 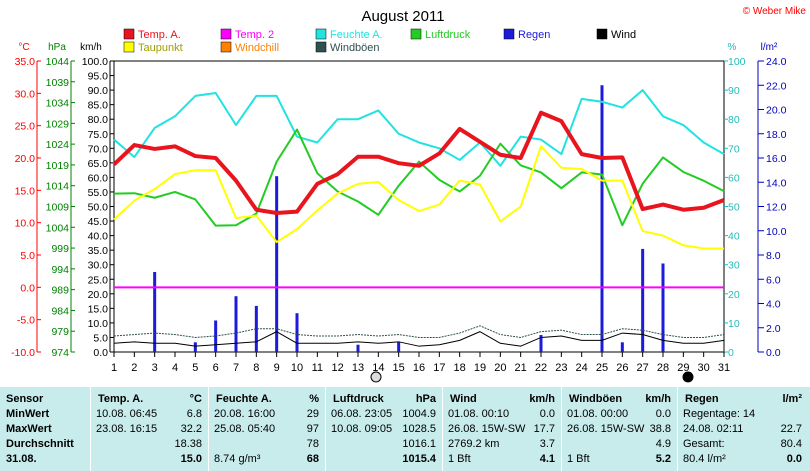 I want to click on temp-tick-label: -5.0, so click(x=26, y=321).